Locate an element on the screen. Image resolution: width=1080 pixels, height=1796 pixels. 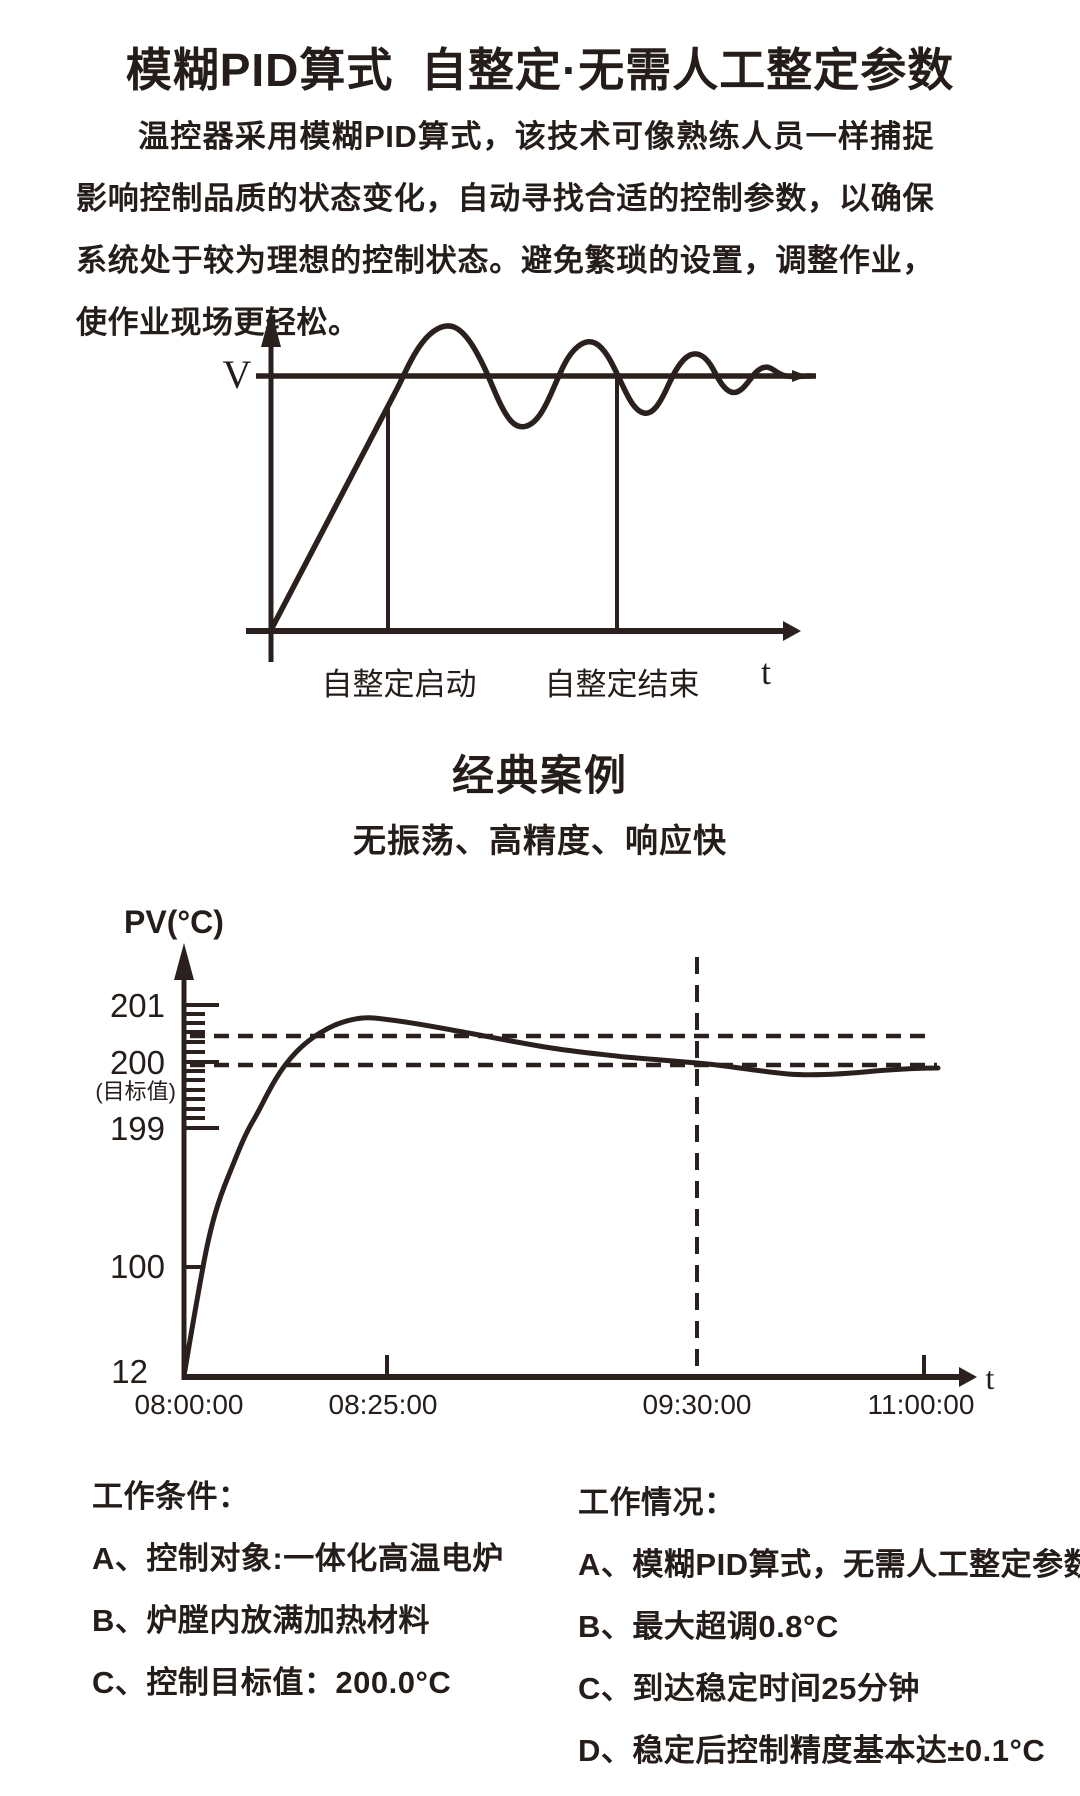
working-results-heading: 工作情况： is located at coordinates (657, 1502).